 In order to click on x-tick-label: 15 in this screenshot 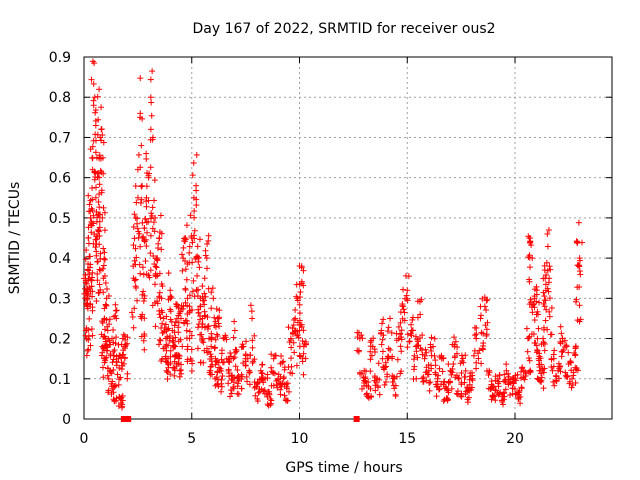, I will do `click(407, 439)`.